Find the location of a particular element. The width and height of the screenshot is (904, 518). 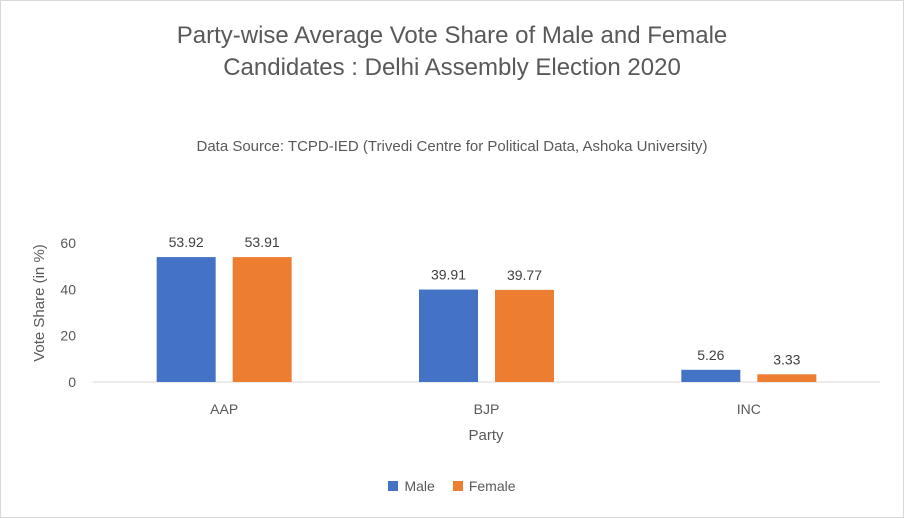

legend-item-male: Male is located at coordinates (411, 486).